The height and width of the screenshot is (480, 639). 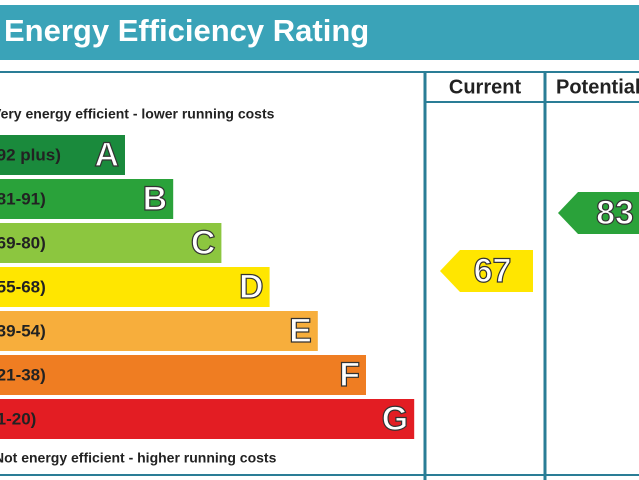 I want to click on rating-value: 83, so click(x=615, y=213).